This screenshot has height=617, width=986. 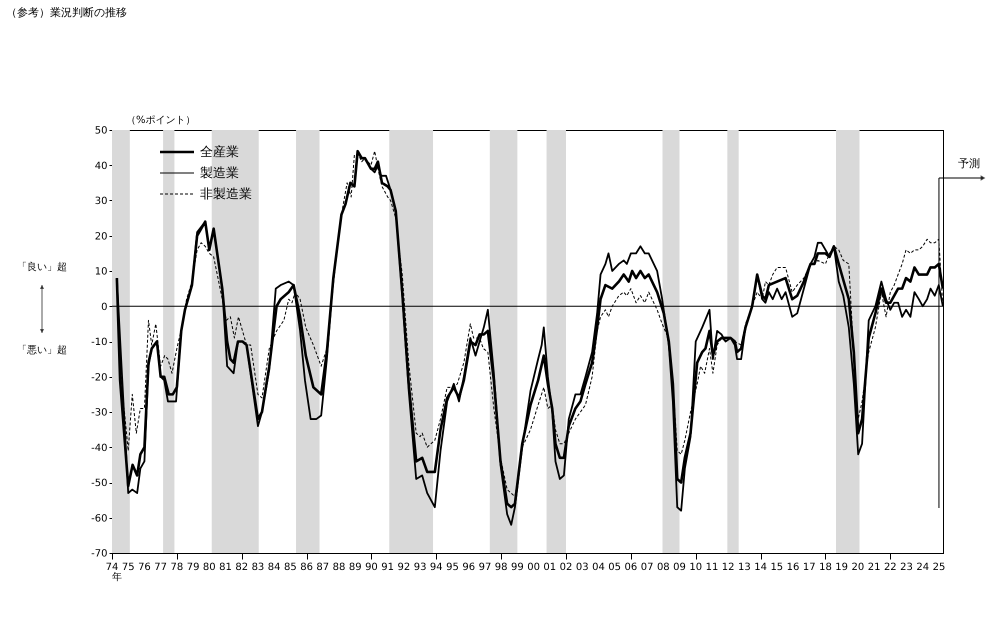 I want to click on y-tick-label: -70, so click(x=99, y=554).